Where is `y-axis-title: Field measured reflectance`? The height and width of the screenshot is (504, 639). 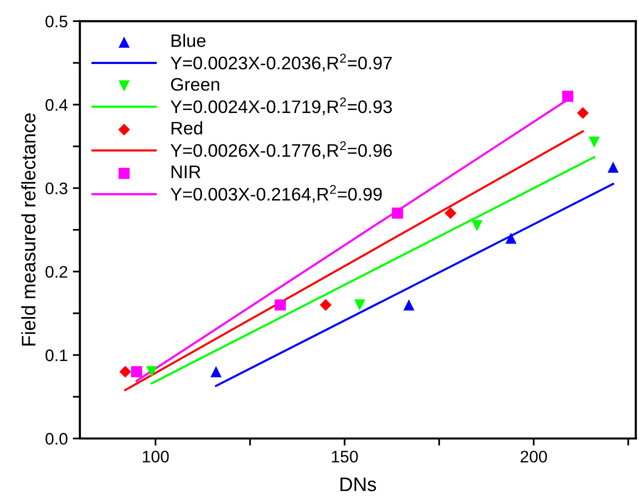
y-axis-title: Field measured reflectance is located at coordinates (28, 229).